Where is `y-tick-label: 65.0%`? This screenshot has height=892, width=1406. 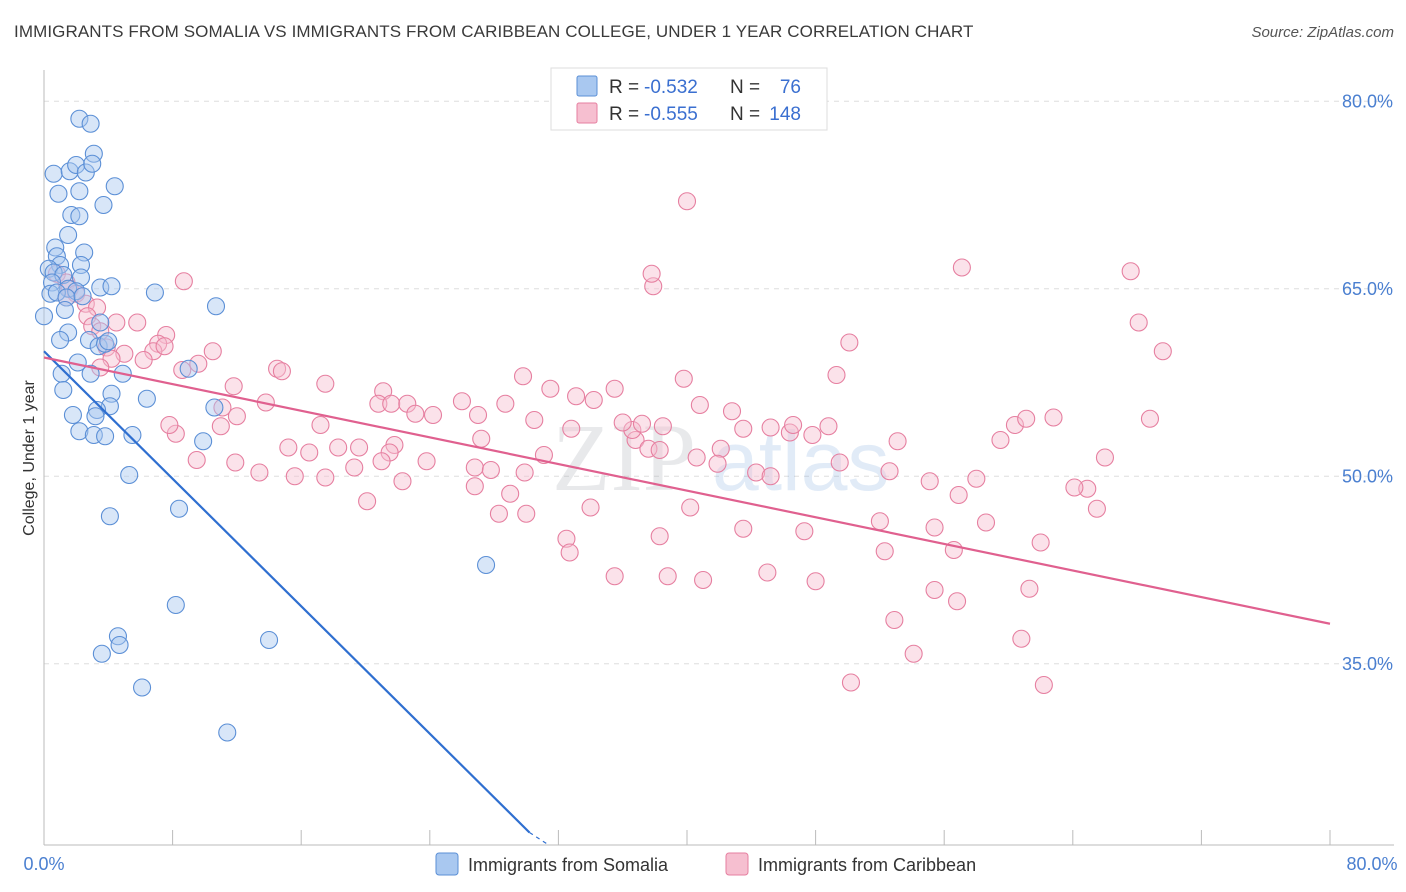 y-tick-label: 65.0% is located at coordinates (1367, 289).